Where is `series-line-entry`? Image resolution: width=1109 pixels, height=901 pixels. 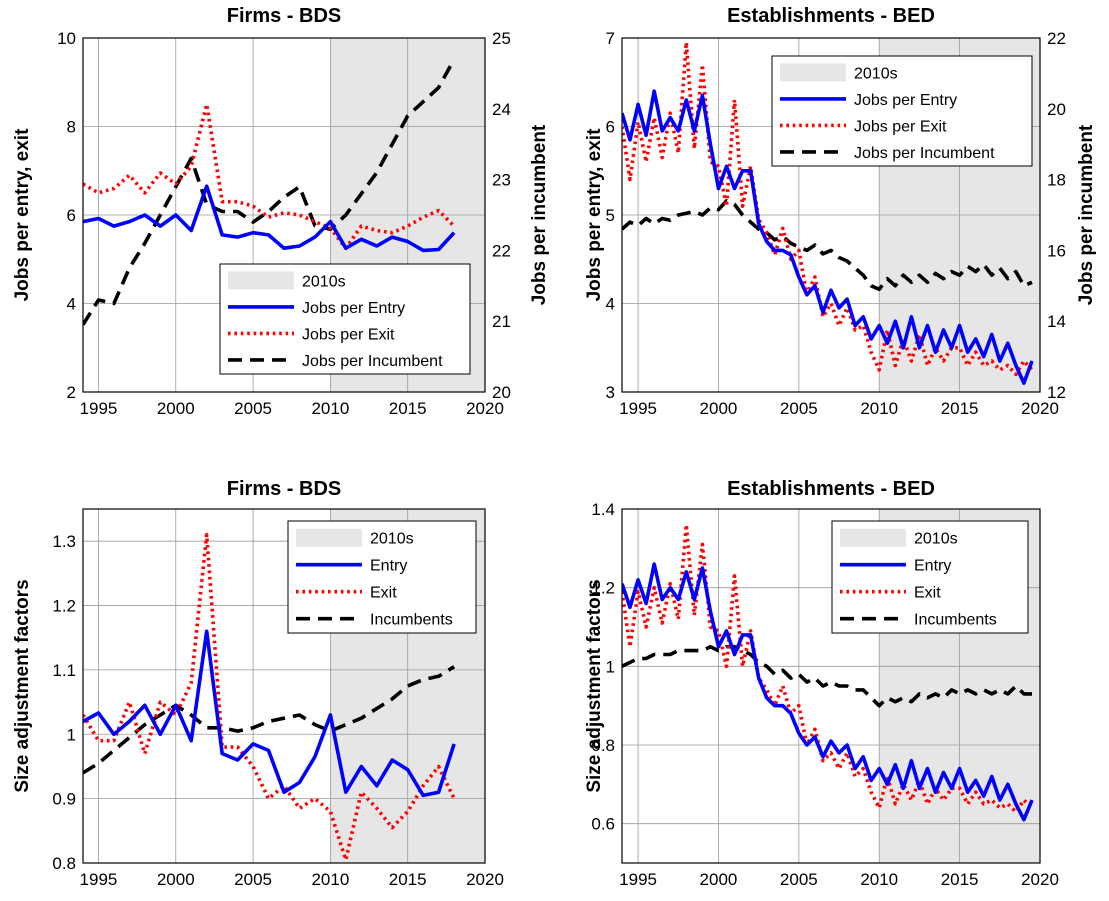
series-line-entry is located at coordinates (269, 713).